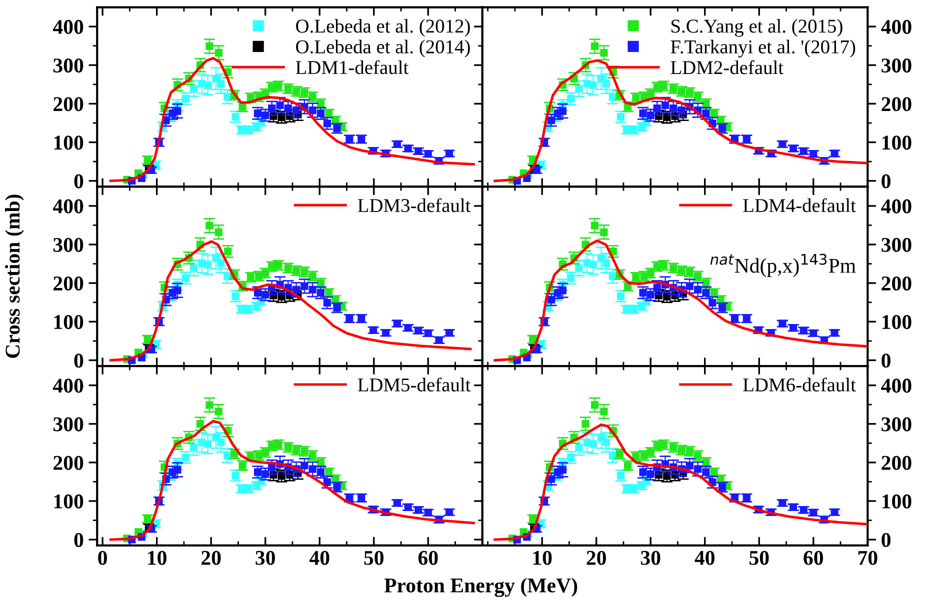  What do you see at coordinates (414, 205) in the screenshot?
I see `legend-label: LDM3-default` at bounding box center [414, 205].